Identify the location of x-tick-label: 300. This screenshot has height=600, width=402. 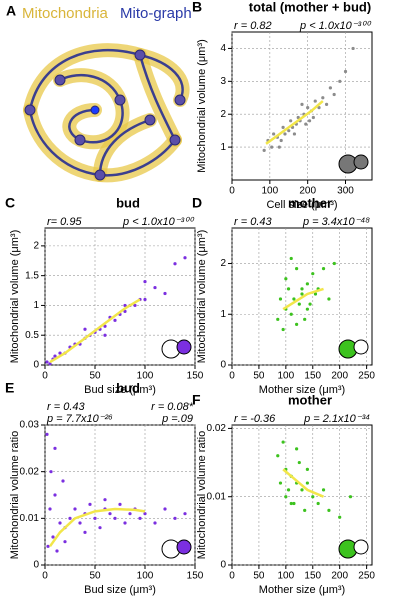
(345, 191).